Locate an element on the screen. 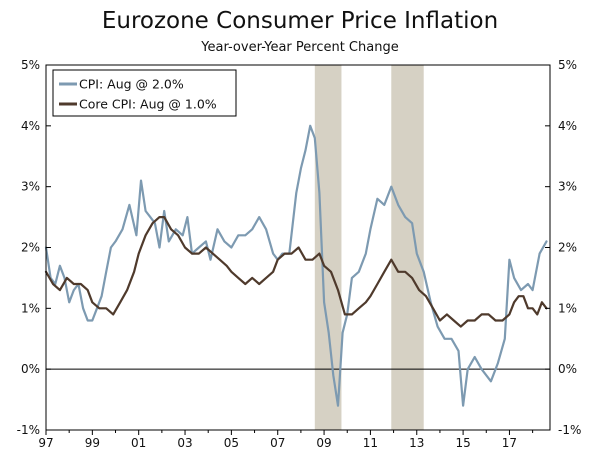  x-tick-label: 15 is located at coordinates (462, 443).